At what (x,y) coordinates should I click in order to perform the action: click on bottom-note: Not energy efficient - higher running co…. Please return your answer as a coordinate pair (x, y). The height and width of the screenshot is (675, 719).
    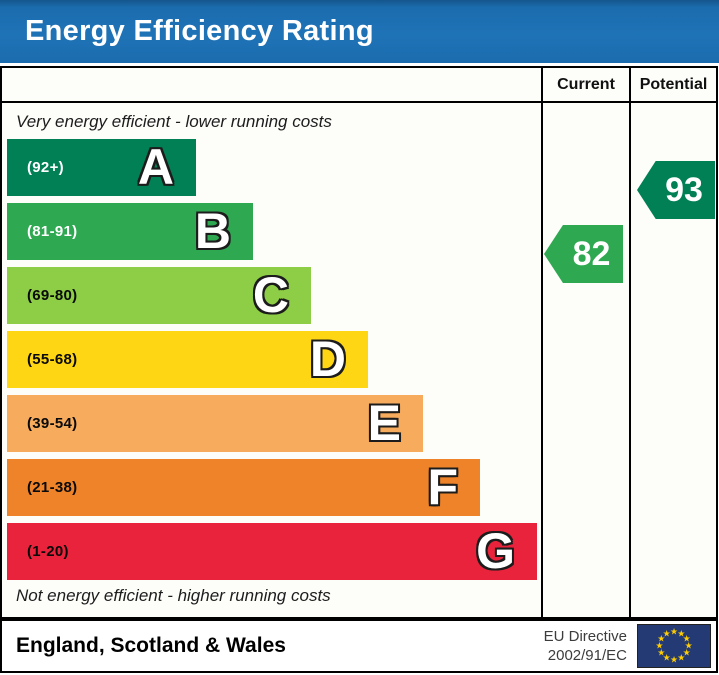
    Looking at the image, I should click on (173, 595).